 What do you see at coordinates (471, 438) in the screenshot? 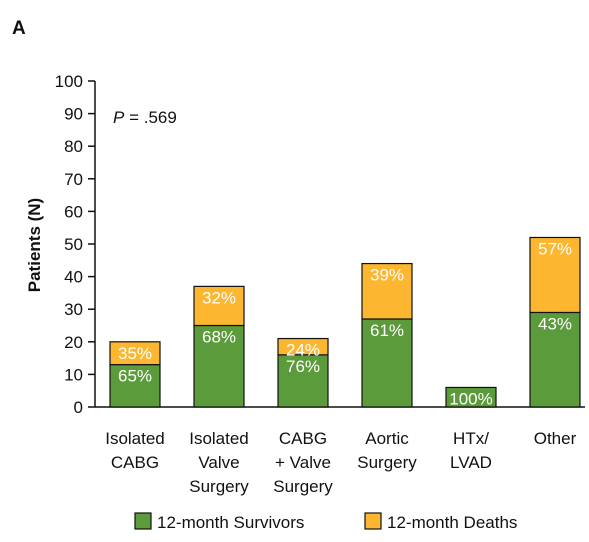
I see `x-tick-label: HTx/` at bounding box center [471, 438].